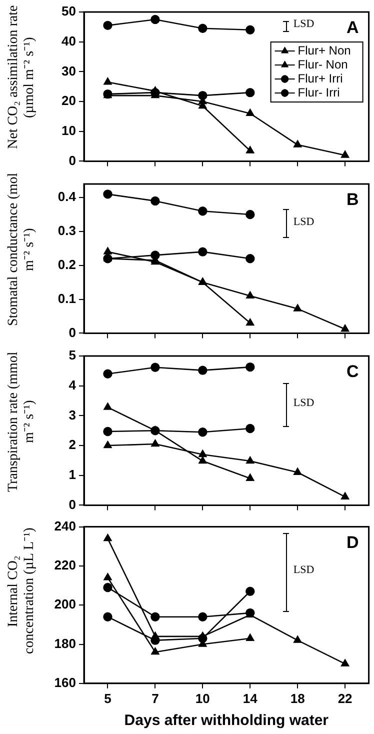  I want to click on y-tick-label: 0.1, so click(67, 298).